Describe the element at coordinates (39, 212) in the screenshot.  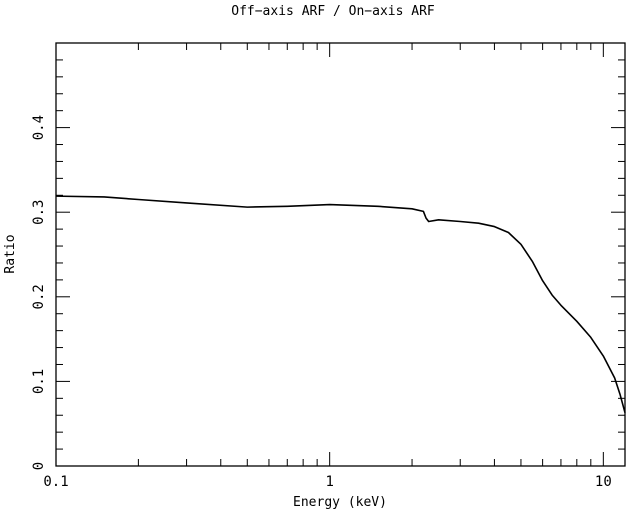
I see `y-tick-label: 0.3` at that location.